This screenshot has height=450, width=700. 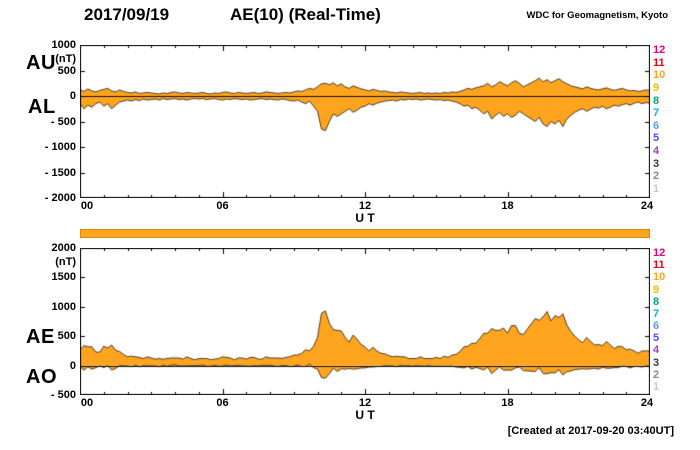 I want to click on created-timestamp: [Created at 2017-09-20 03:40UT], so click(x=590, y=431).